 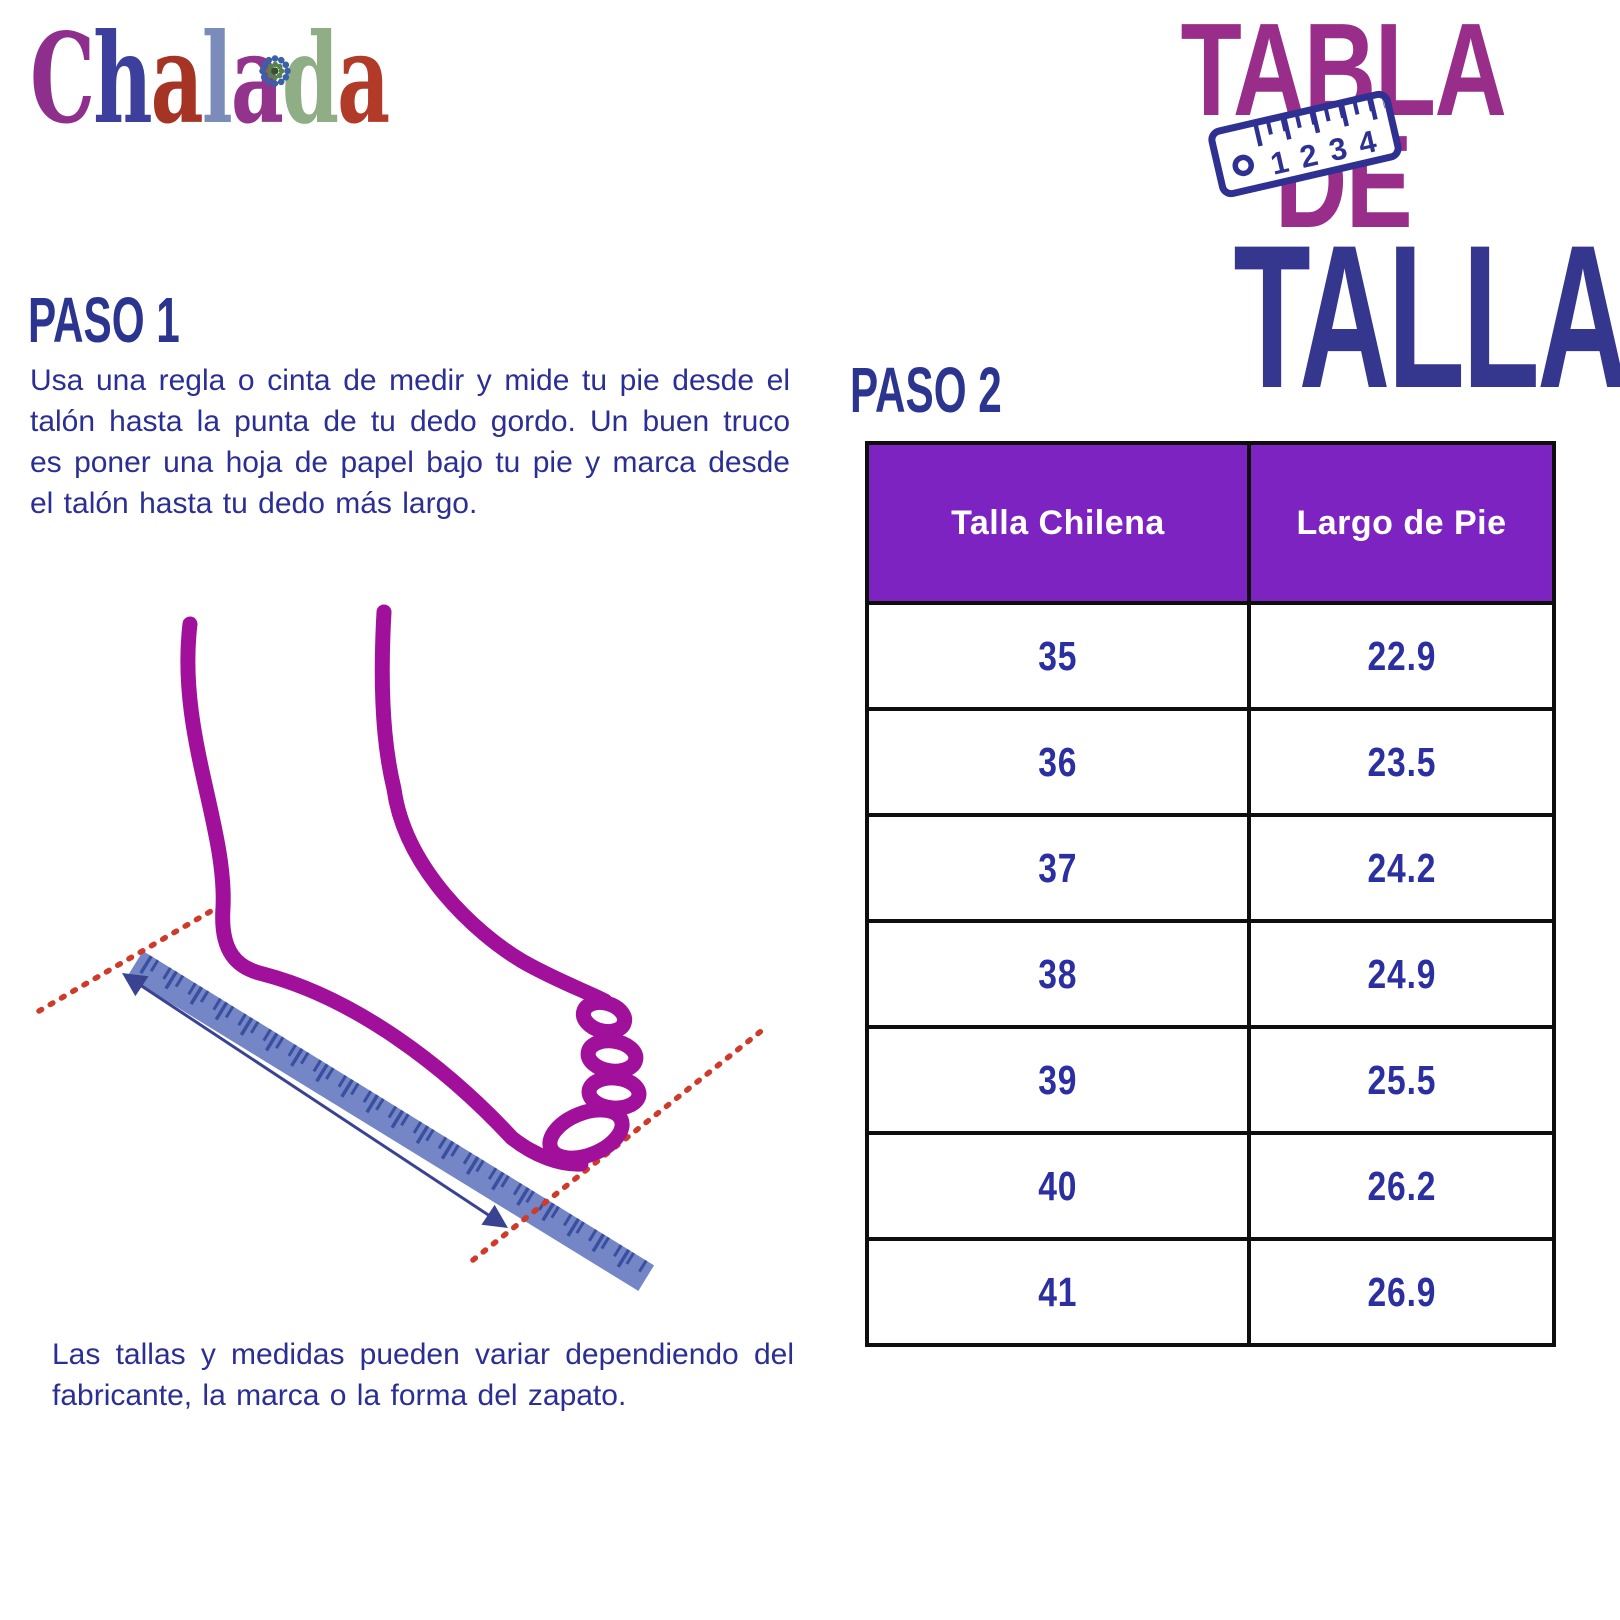 I want to click on brand-letter: d, so click(x=310, y=79).